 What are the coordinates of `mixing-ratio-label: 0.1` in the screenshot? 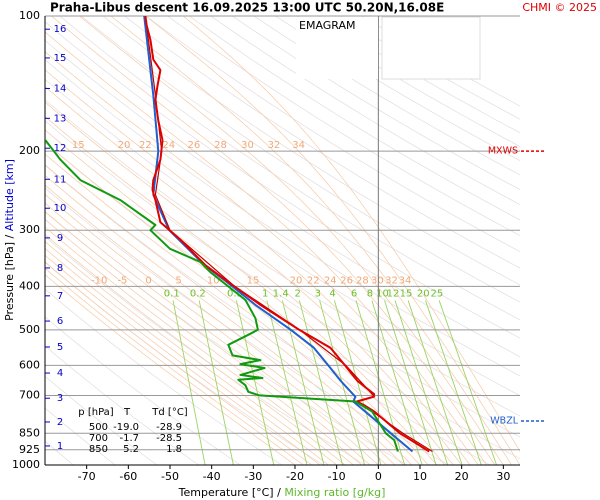 It's located at (172, 294).